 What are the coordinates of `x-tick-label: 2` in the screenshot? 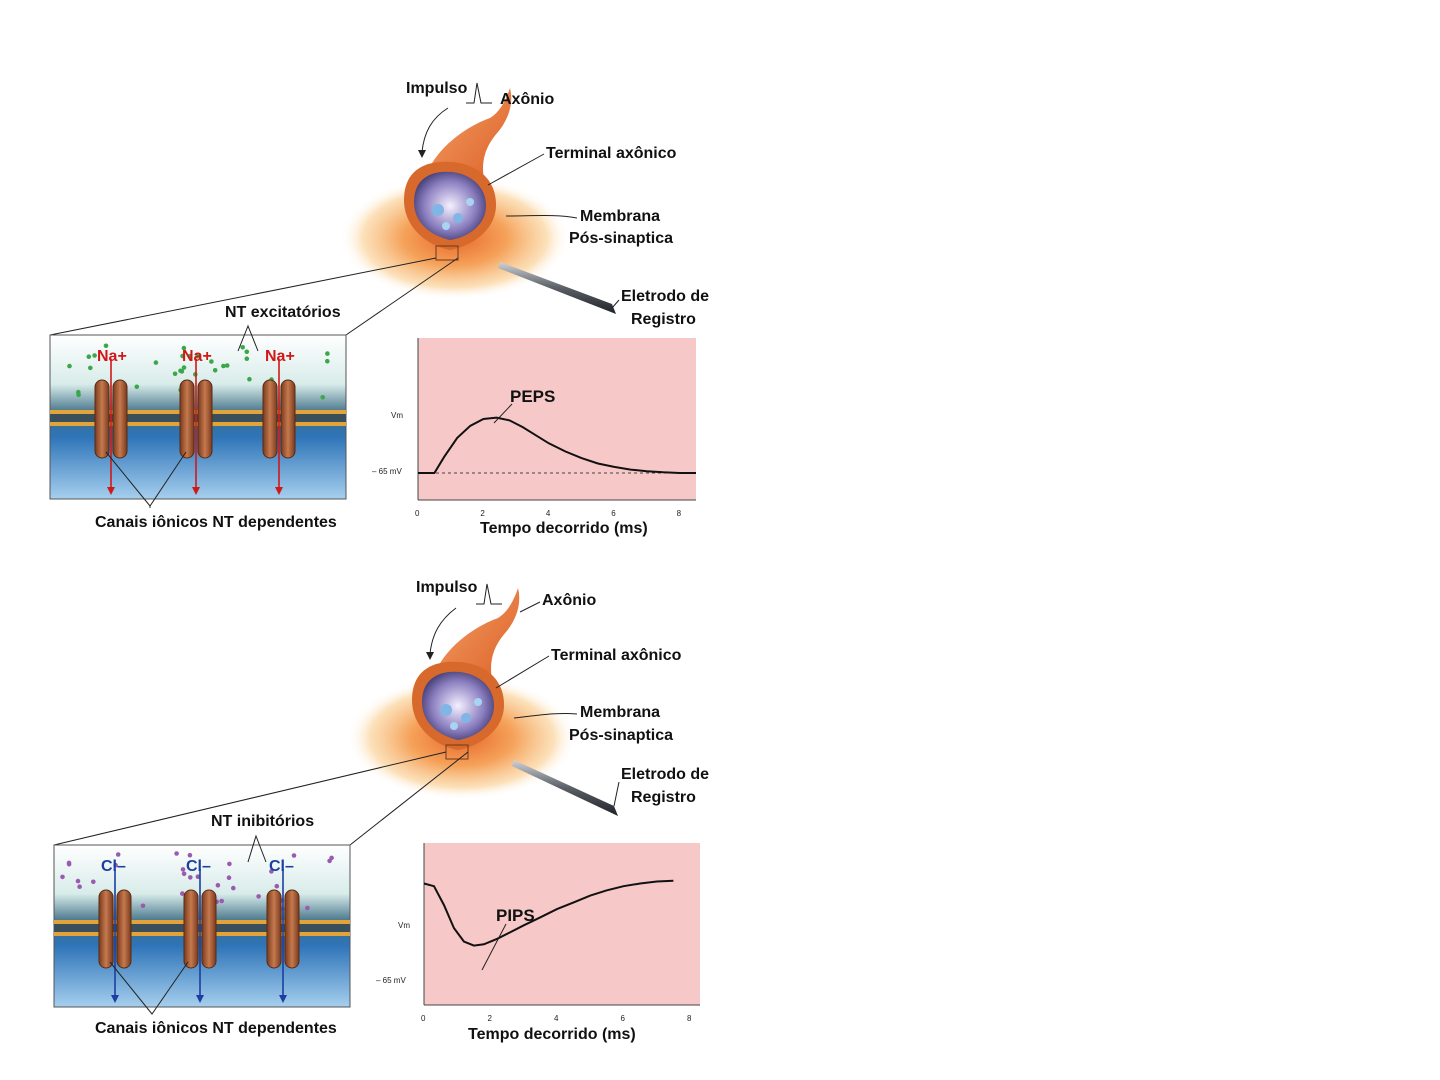 It's located at (482, 513).